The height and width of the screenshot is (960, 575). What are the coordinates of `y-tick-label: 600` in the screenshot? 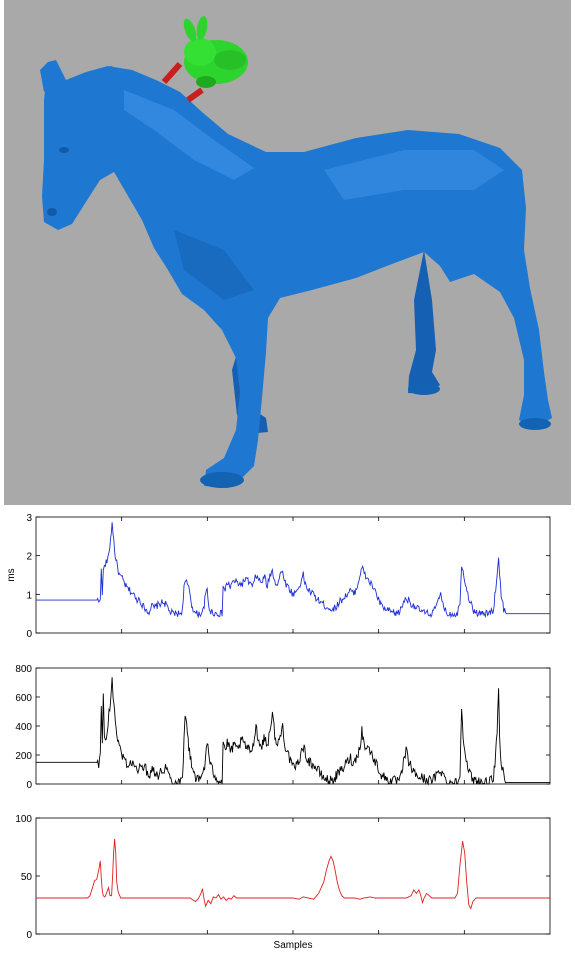 It's located at (23, 698).